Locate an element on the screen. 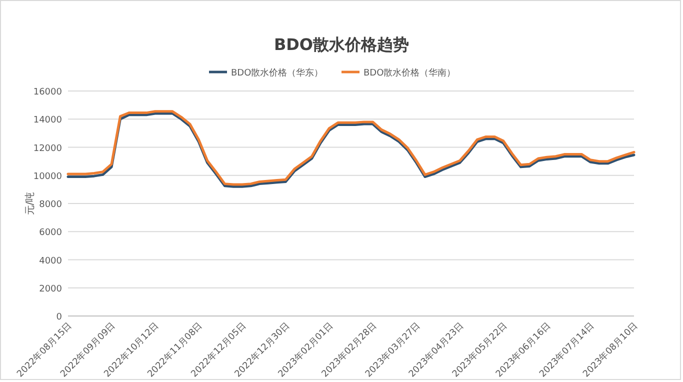 The image size is (683, 382). legend-label: BDO散水价格（华南） is located at coordinates (410, 73).